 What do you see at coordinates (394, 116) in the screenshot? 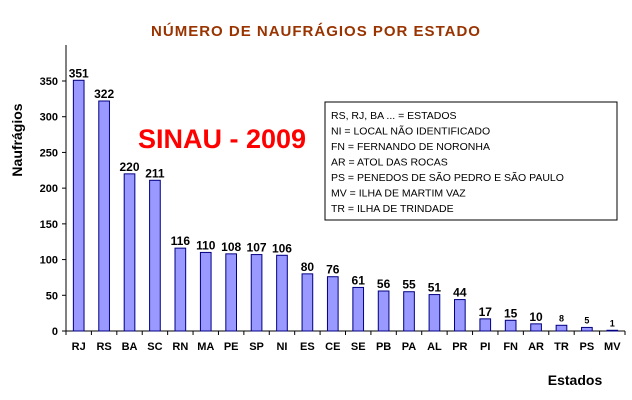
I see `legend-note-line: RS, RJ, BA ... = ESTADOS` at bounding box center [394, 116].